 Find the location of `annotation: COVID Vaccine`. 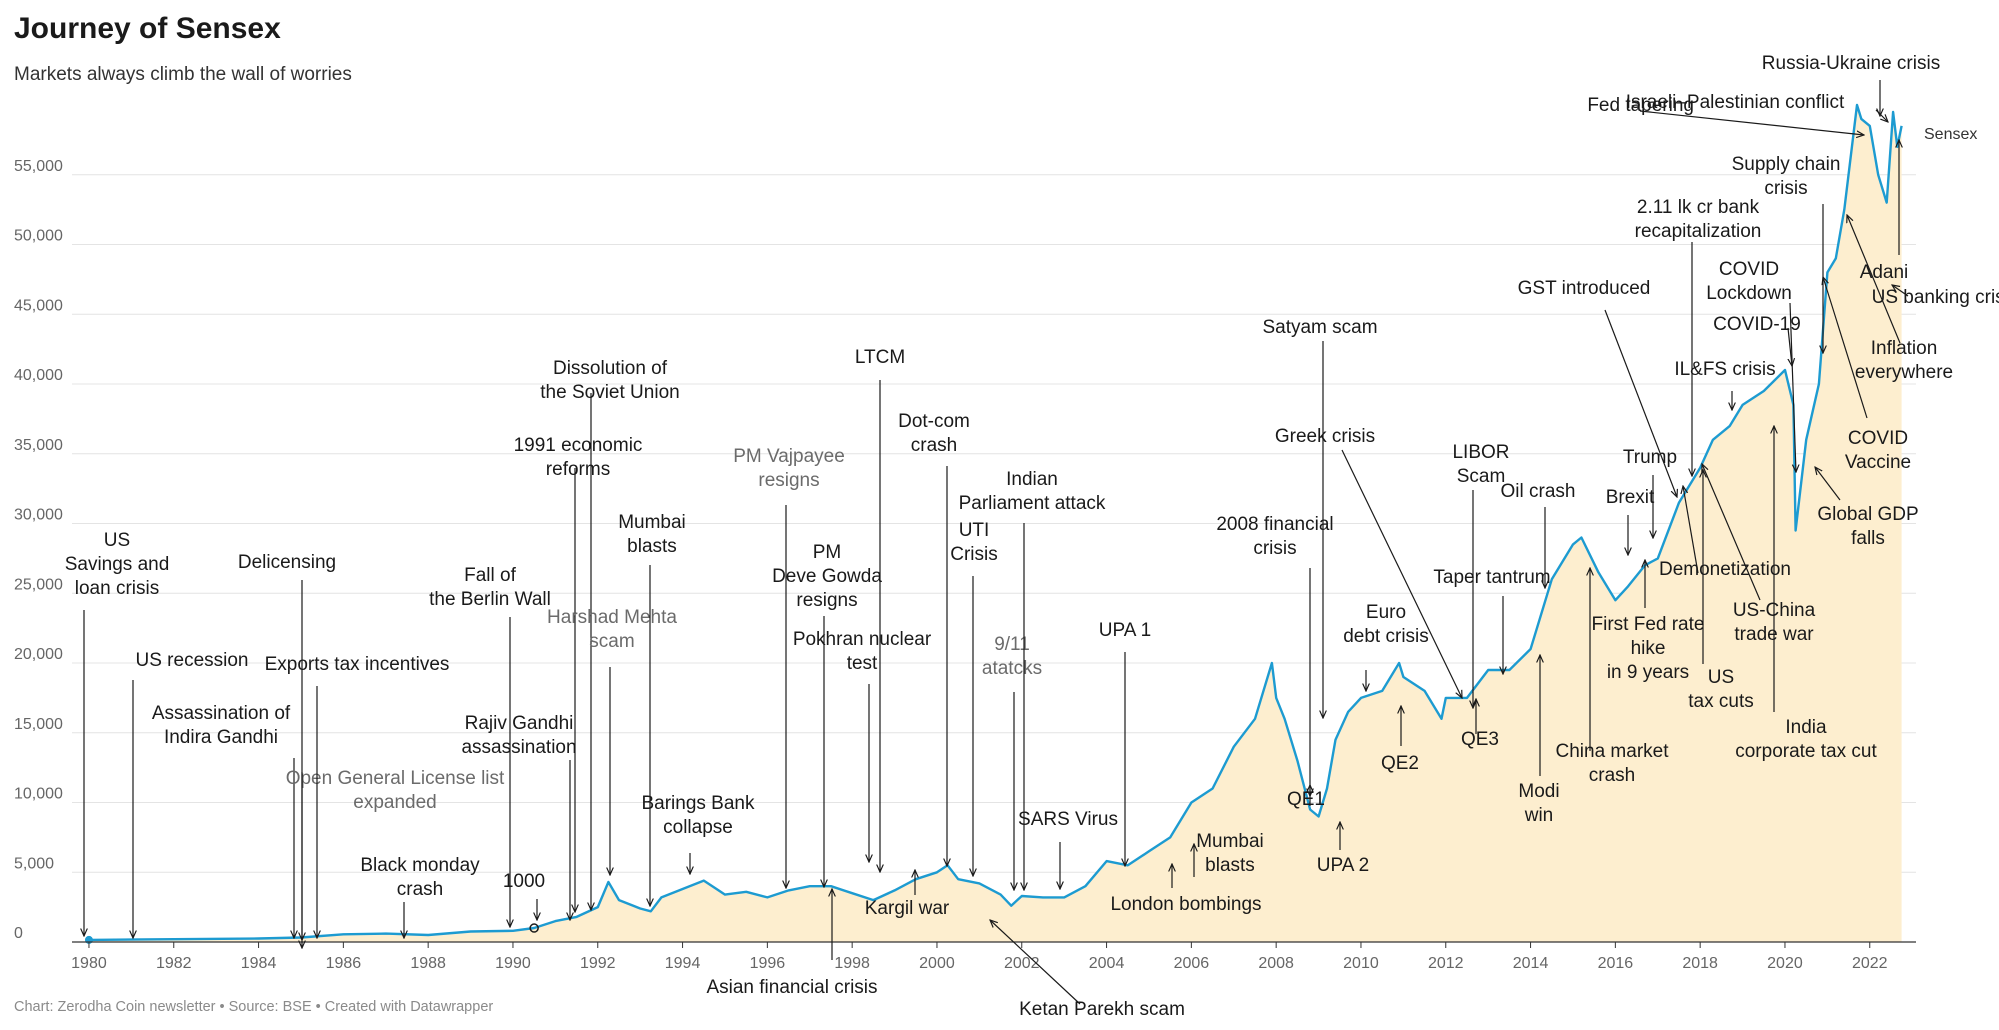

annotation: COVID Vaccine is located at coordinates (1867, 375).